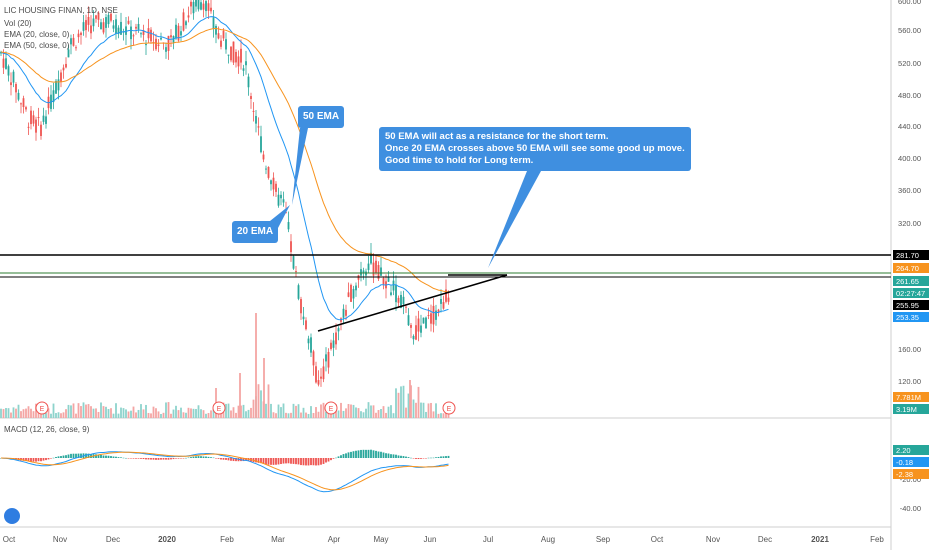 This screenshot has height=550, width=932. What do you see at coordinates (911, 305) in the screenshot?
I see `price-badge-bg` at bounding box center [911, 305].